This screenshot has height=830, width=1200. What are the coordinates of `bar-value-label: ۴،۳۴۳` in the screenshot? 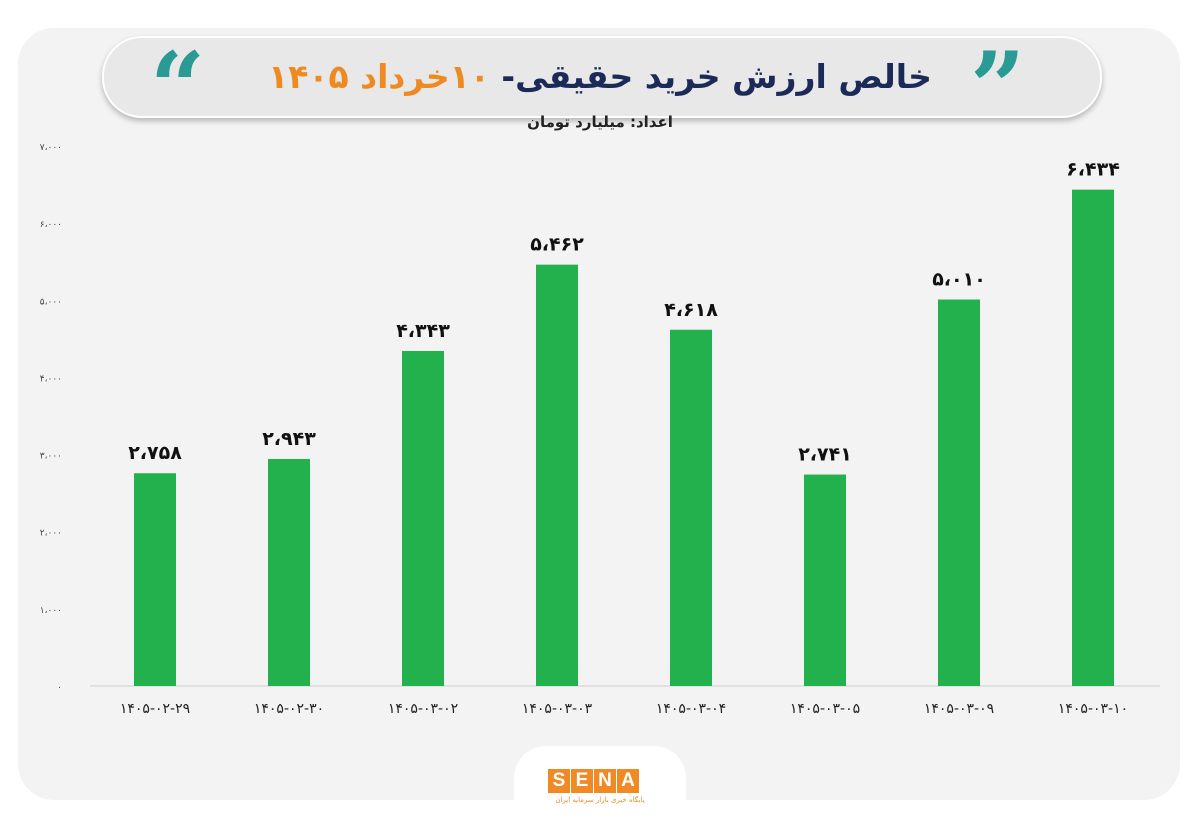 It's located at (423, 331).